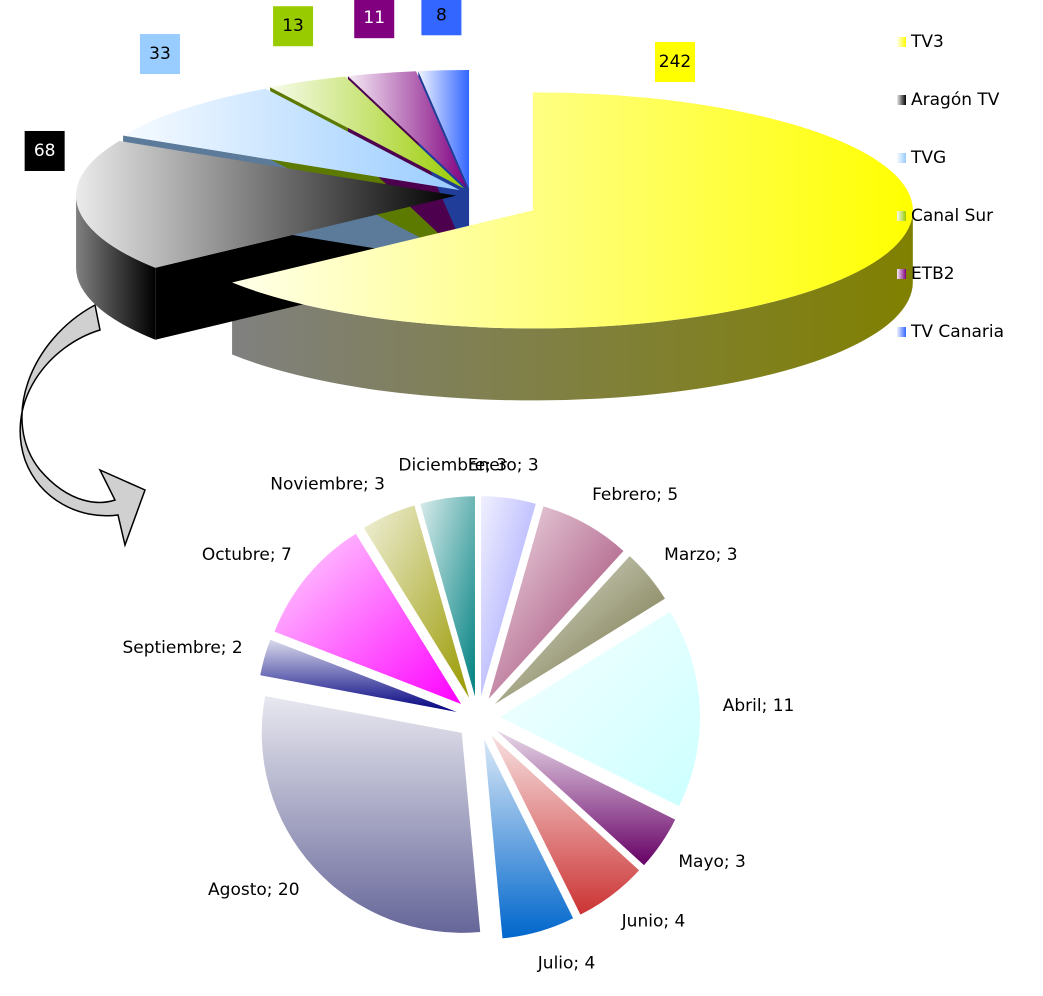 This screenshot has height=996, width=1043. Describe the element at coordinates (566, 963) in the screenshot. I see `data-label: Julio; 4` at that location.